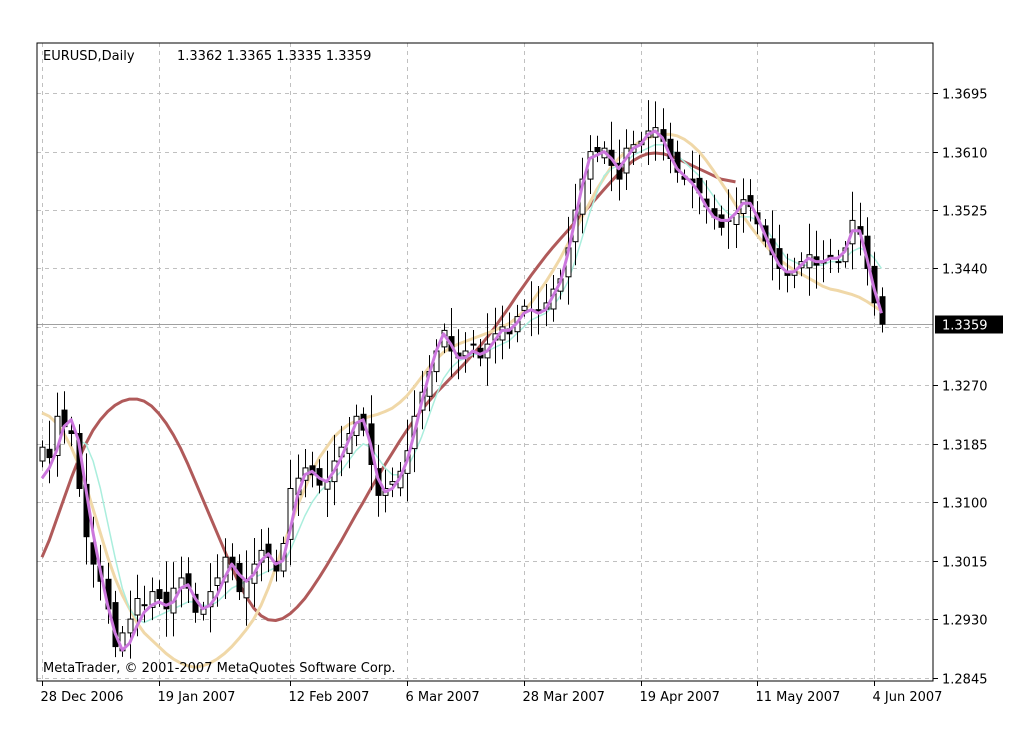  I want to click on y-tick-label: 1.3440, so click(965, 270).